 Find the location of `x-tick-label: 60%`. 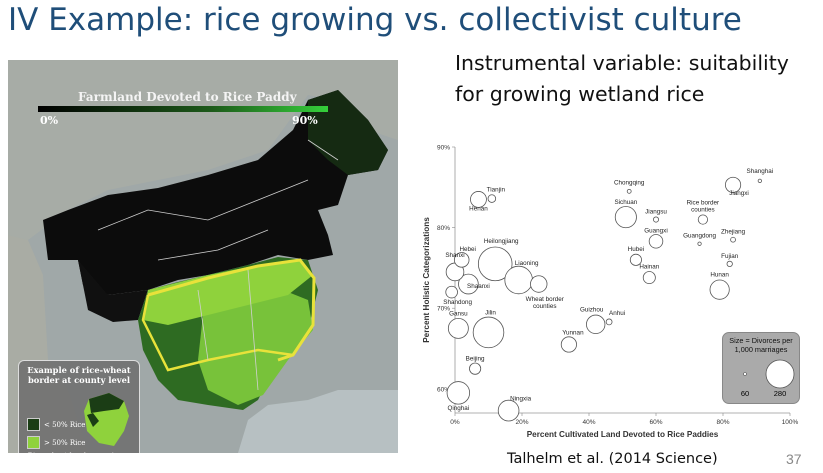

x-tick-label: 60% is located at coordinates (655, 422).